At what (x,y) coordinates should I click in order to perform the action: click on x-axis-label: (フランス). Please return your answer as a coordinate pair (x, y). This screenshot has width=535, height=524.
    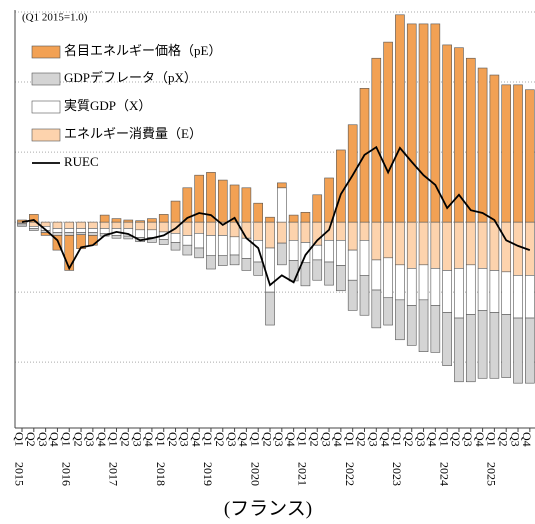
    Looking at the image, I should click on (268, 508).